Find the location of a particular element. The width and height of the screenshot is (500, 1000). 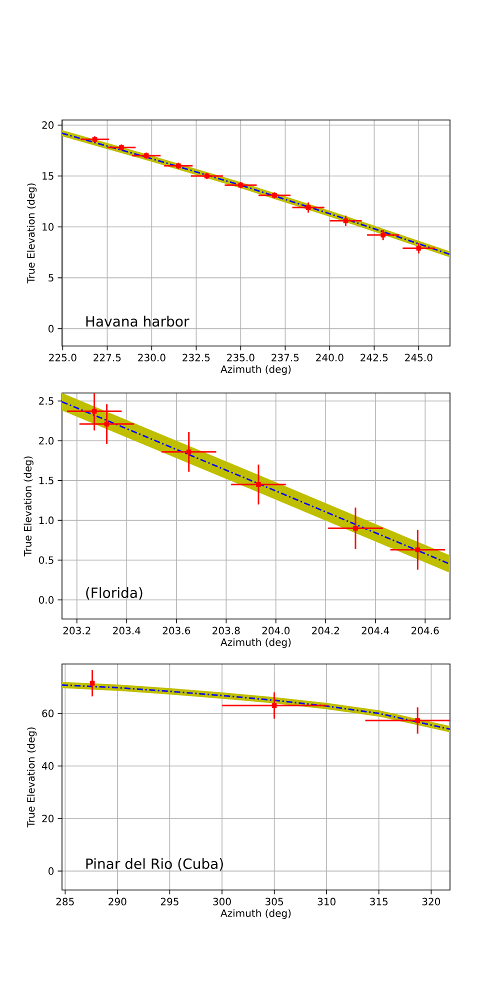

x-tick-label: 230.0 is located at coordinates (152, 358).